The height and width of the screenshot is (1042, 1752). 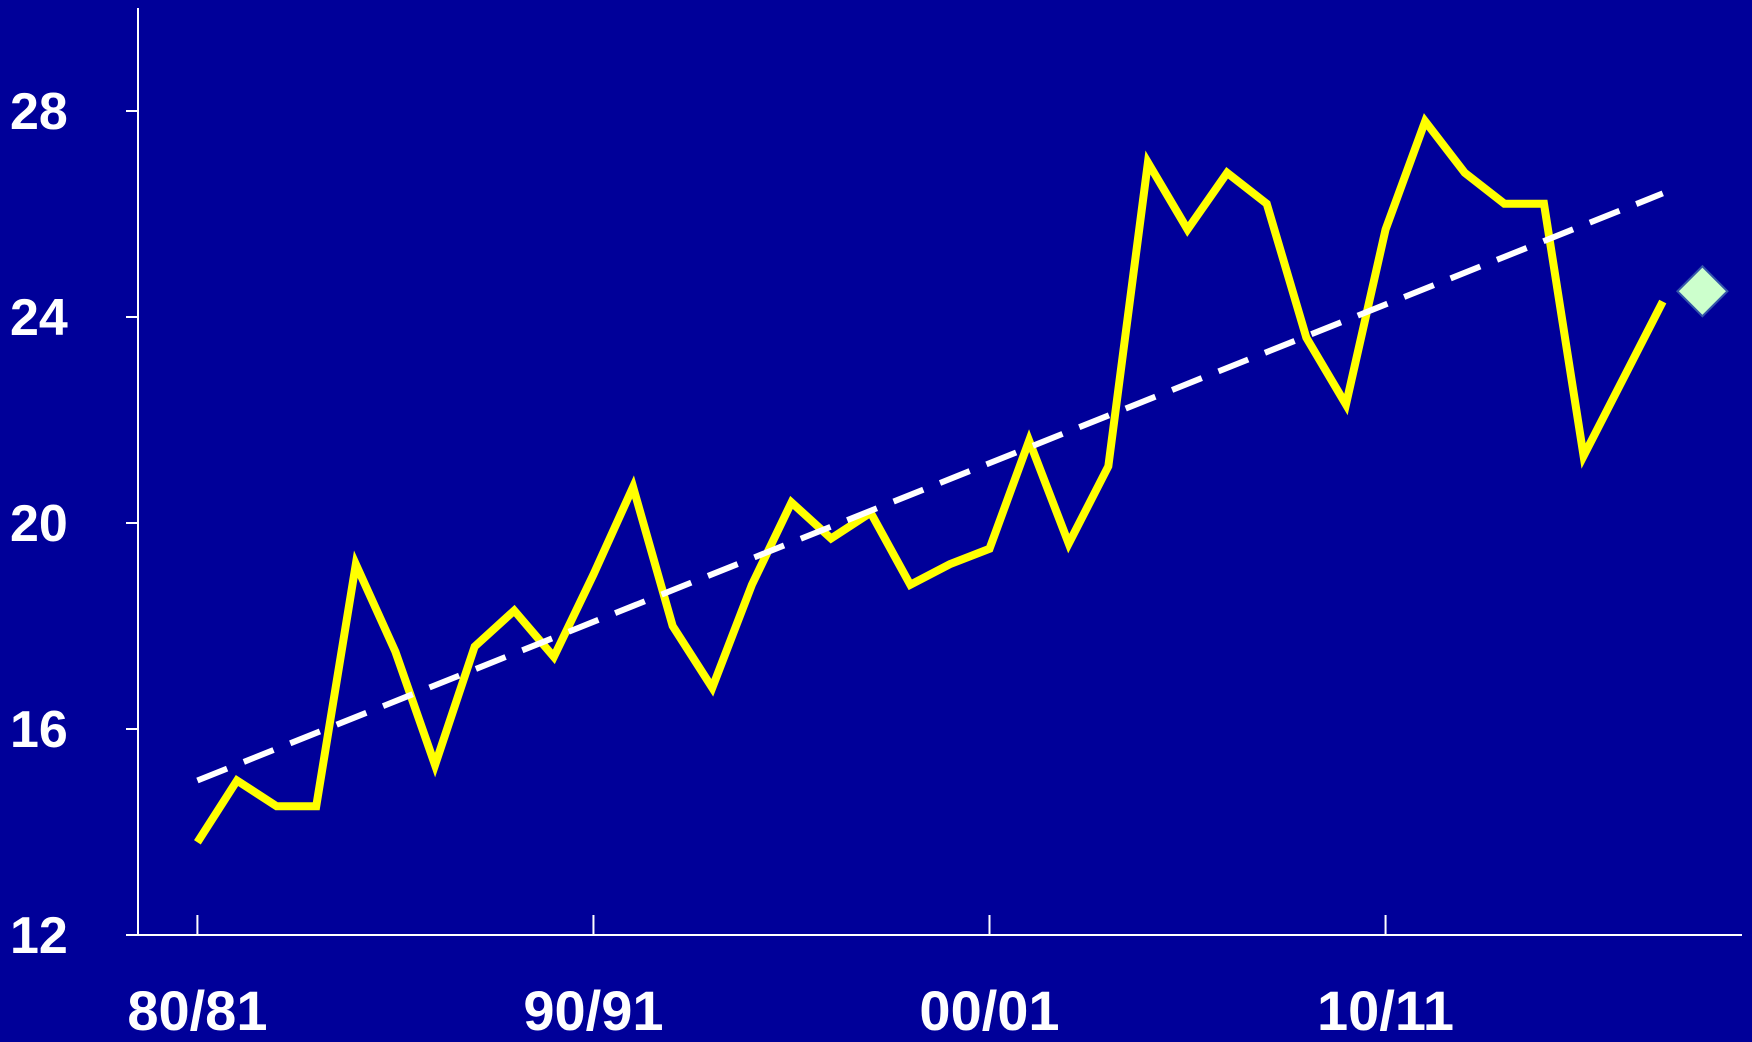 I want to click on y-tick-label: 16, so click(x=39, y=730).